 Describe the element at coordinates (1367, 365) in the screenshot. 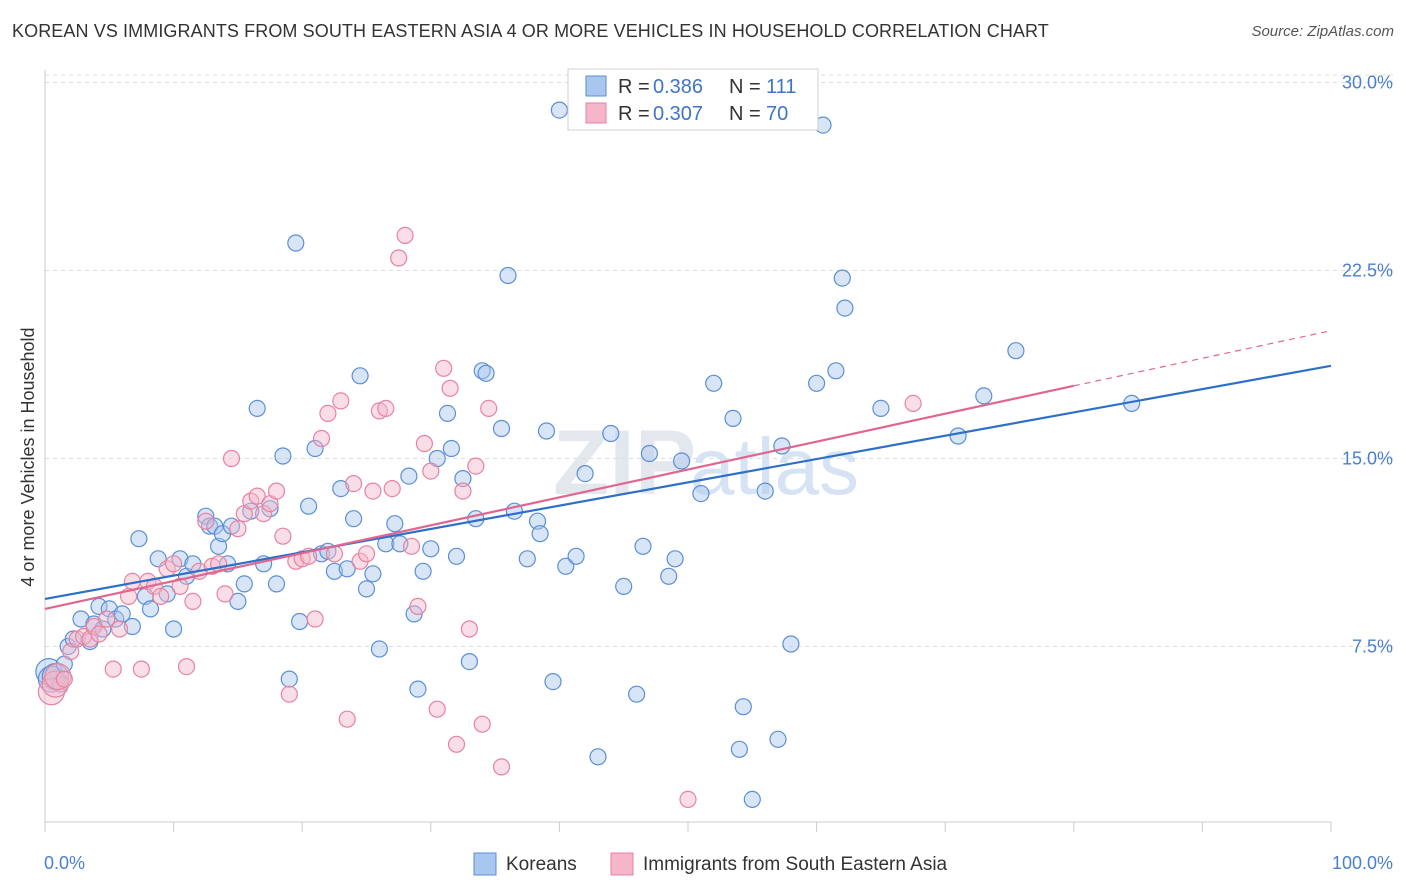

I see `y-tick-labels: 7.5% 15.0% 22.5% 30.0%` at that location.